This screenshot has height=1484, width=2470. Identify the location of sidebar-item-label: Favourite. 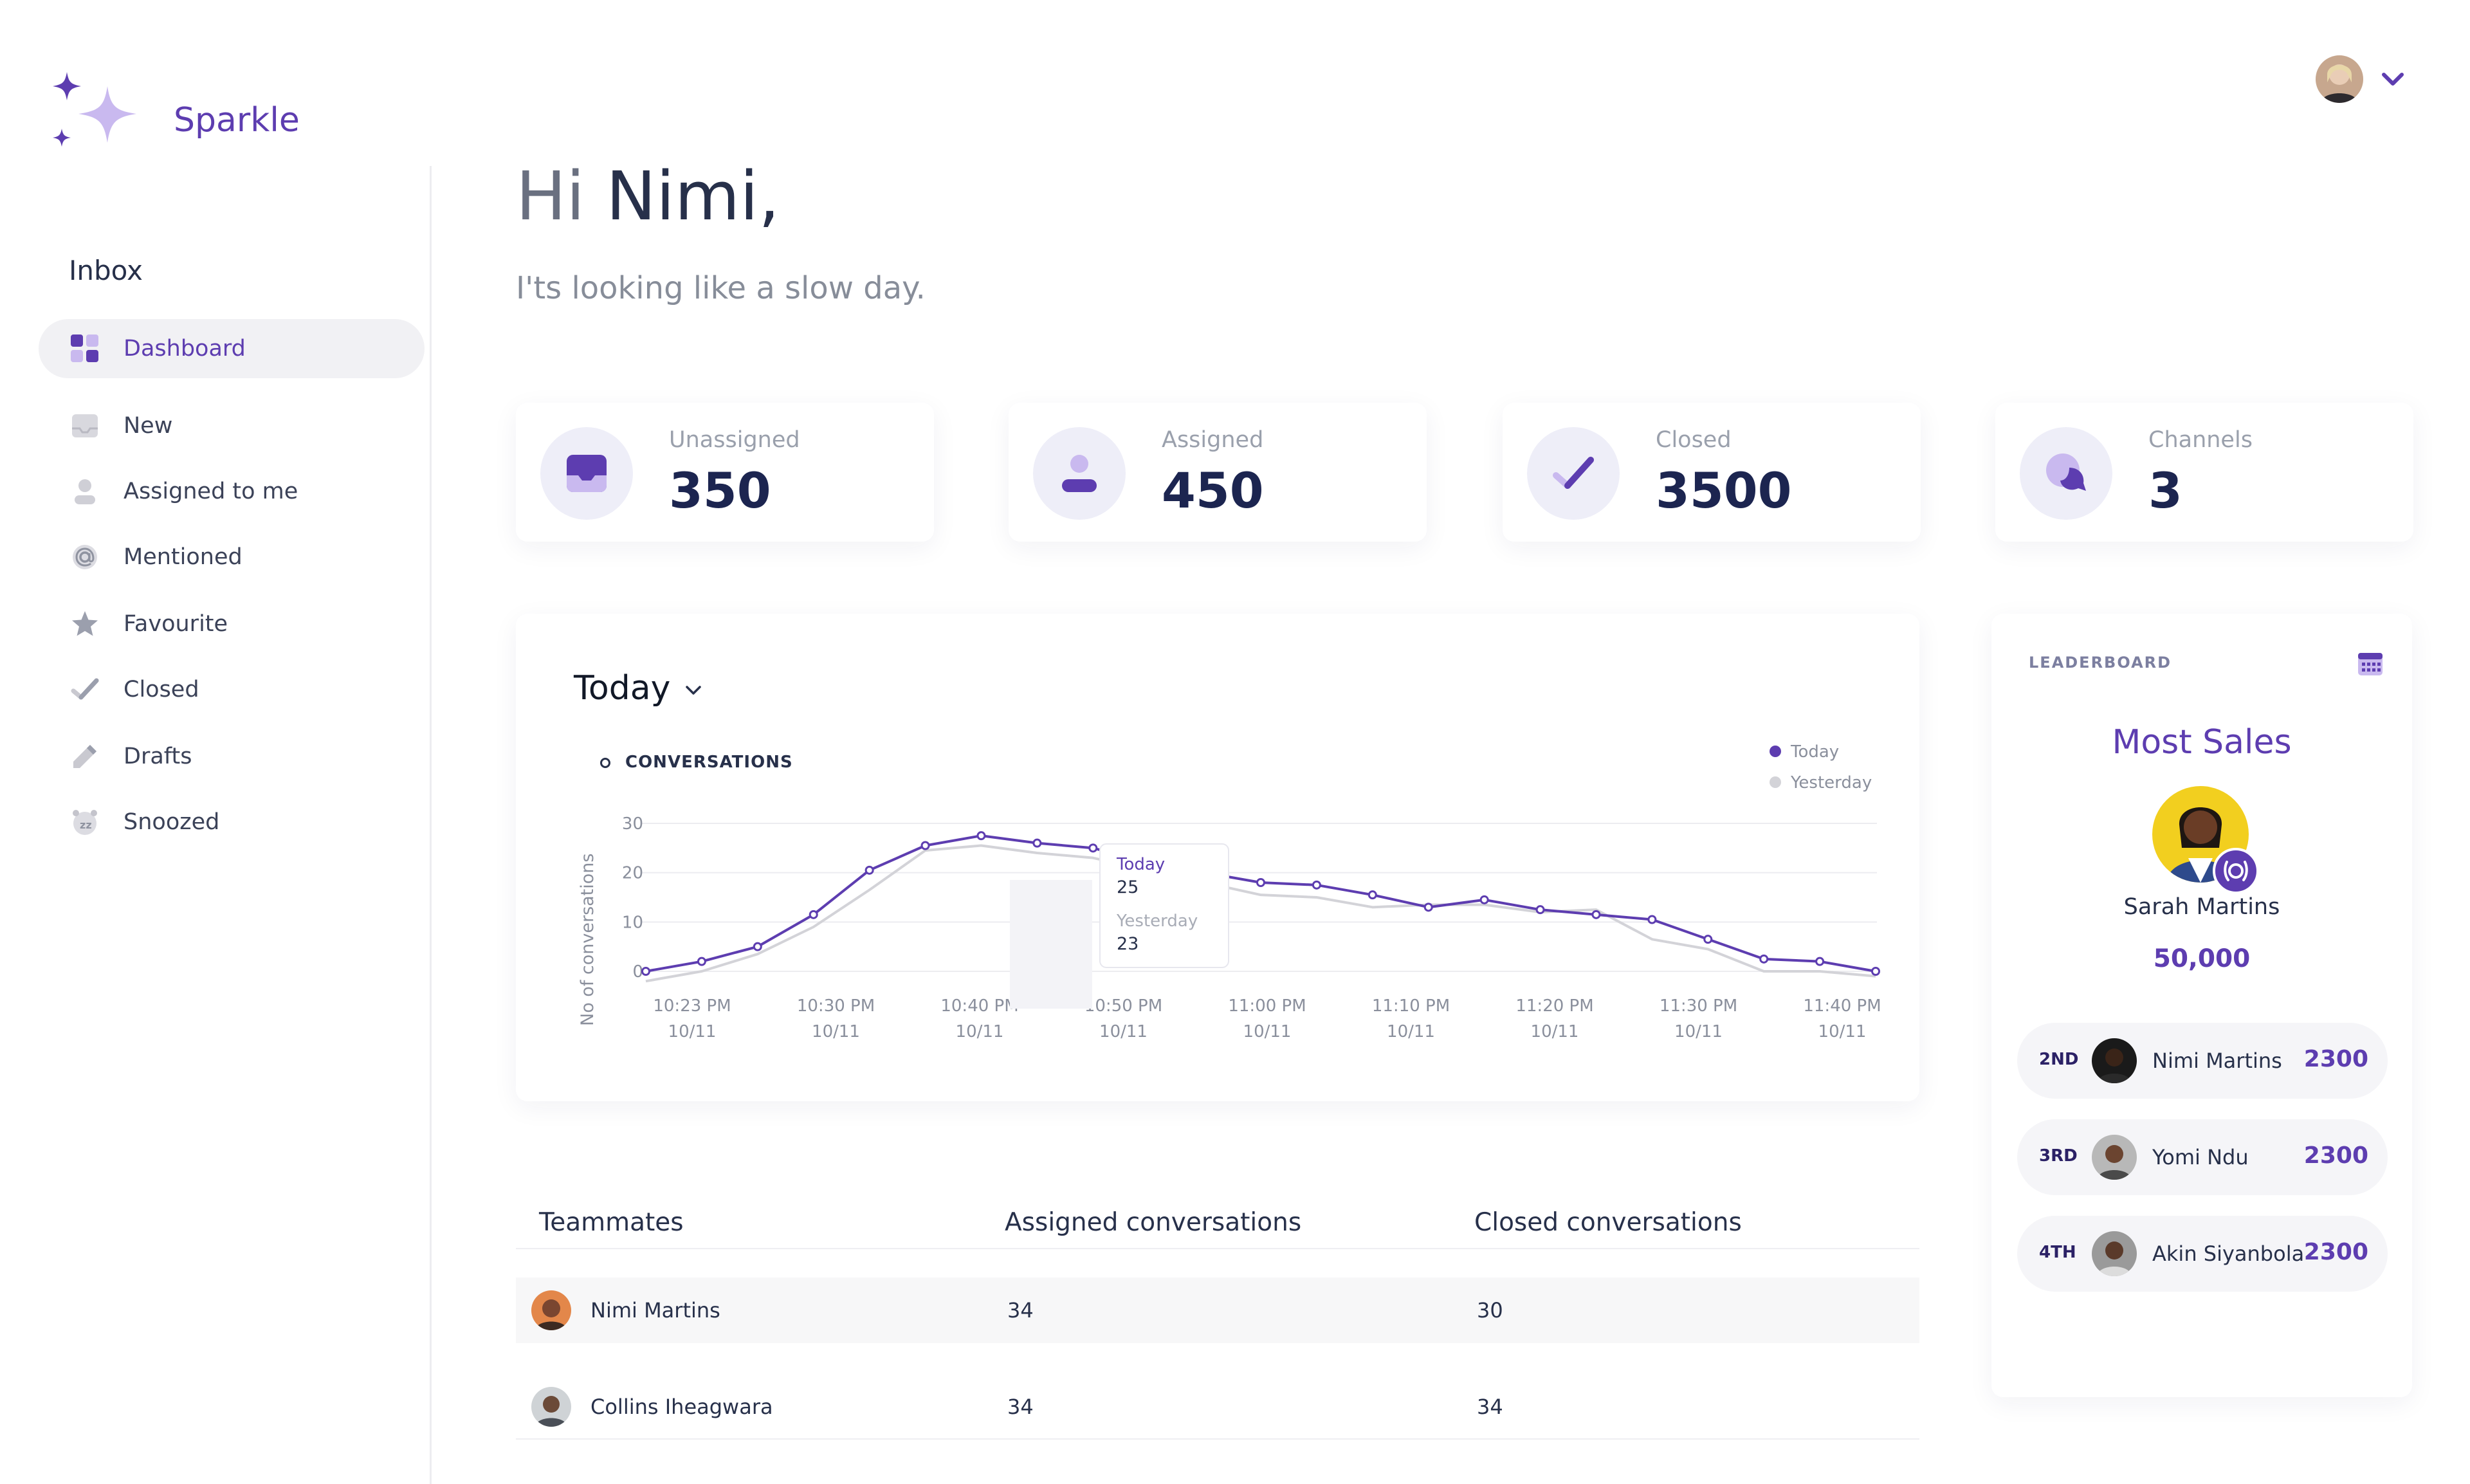
(176, 624).